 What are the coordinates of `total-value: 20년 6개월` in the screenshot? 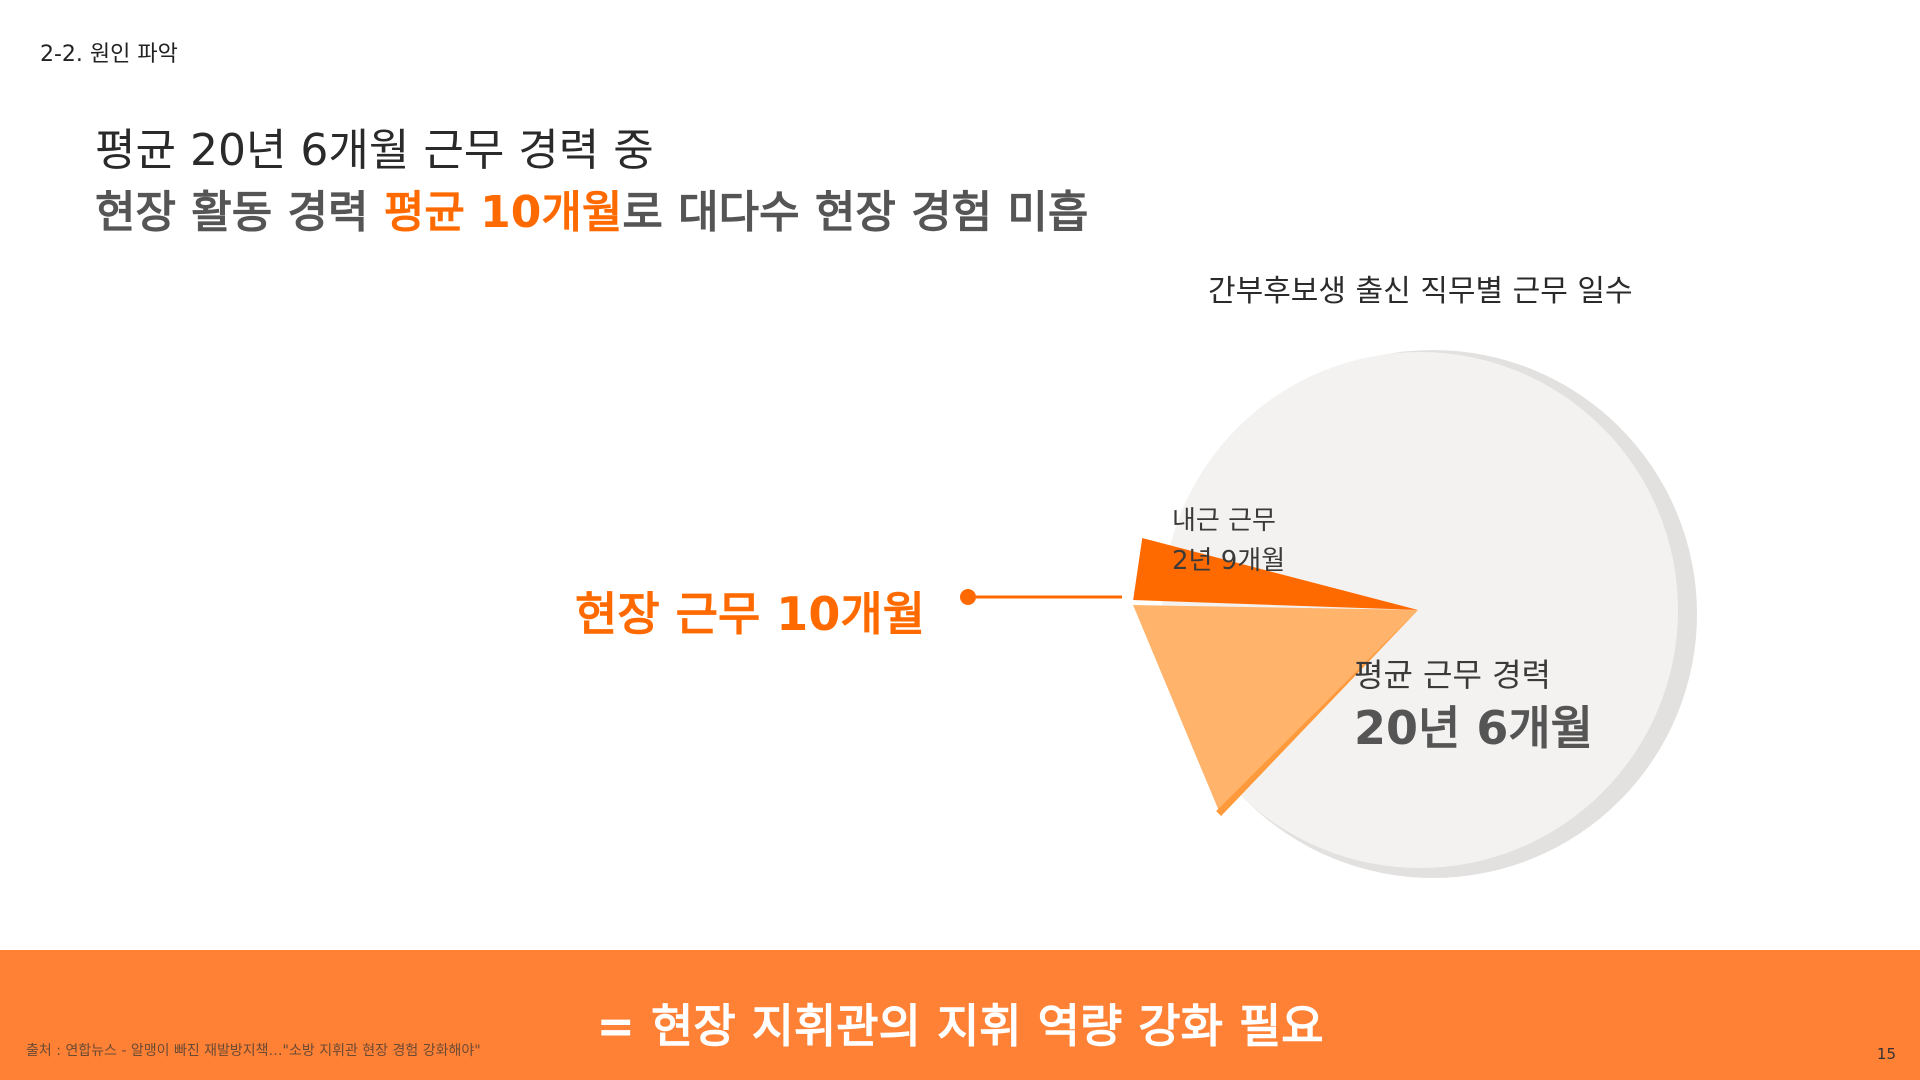 It's located at (1473, 728).